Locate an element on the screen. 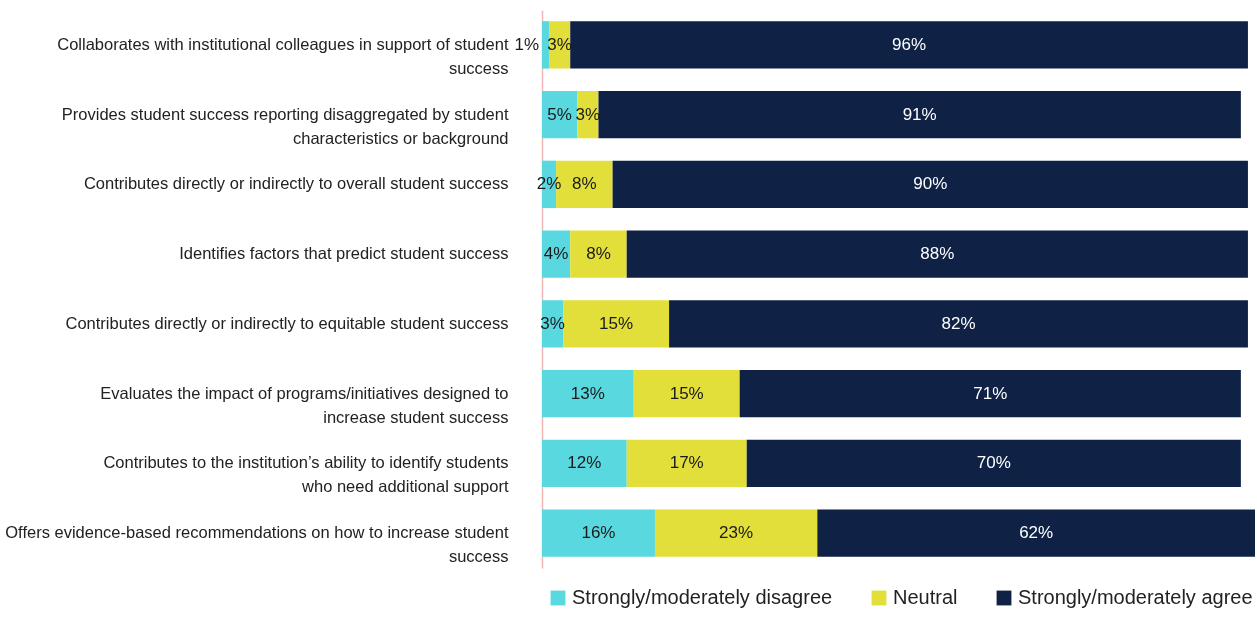 The width and height of the screenshot is (1257, 622). data-label: 88% is located at coordinates (937, 254).